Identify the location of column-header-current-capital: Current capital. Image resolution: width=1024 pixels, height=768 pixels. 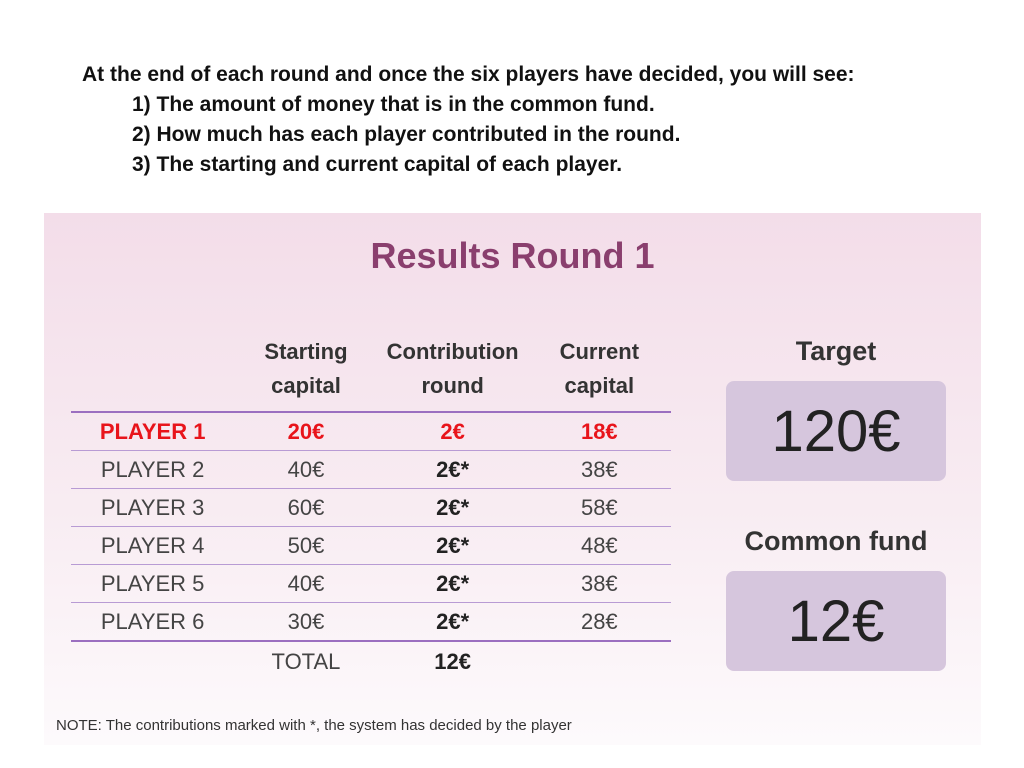
(599, 371).